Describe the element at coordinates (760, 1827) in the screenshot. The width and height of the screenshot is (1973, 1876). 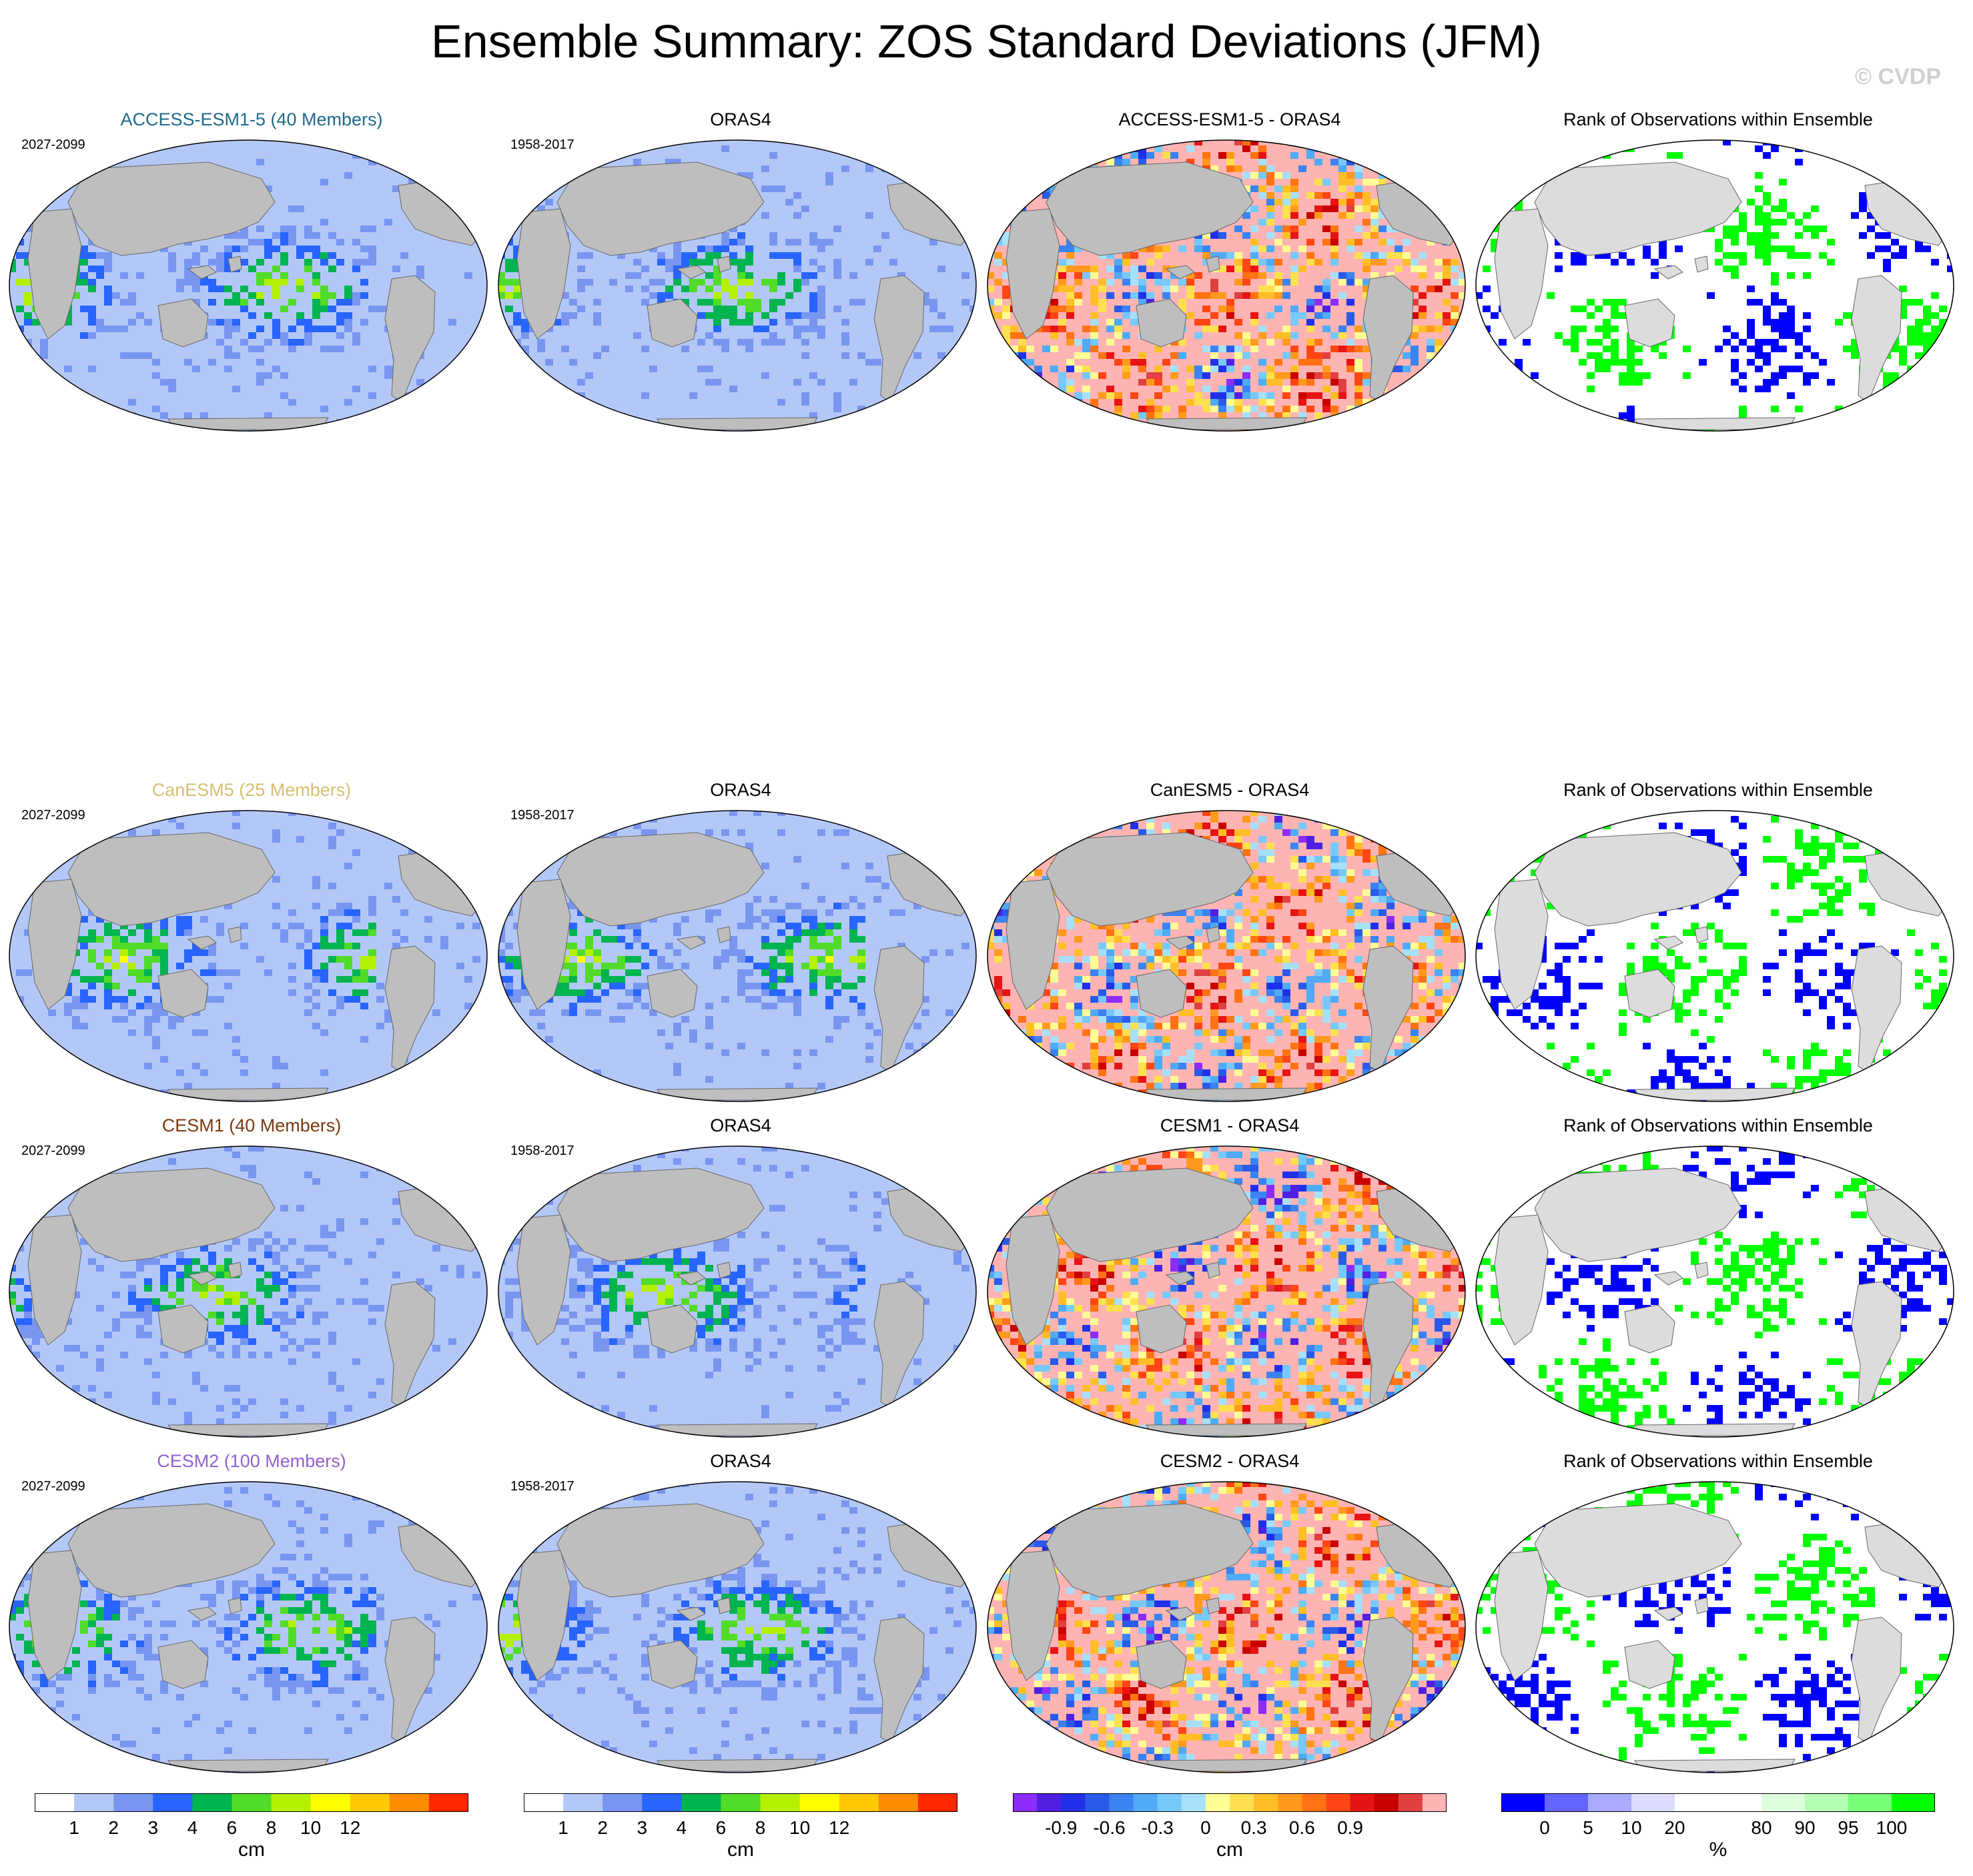
I see `colorbar-tick-label: 8` at that location.